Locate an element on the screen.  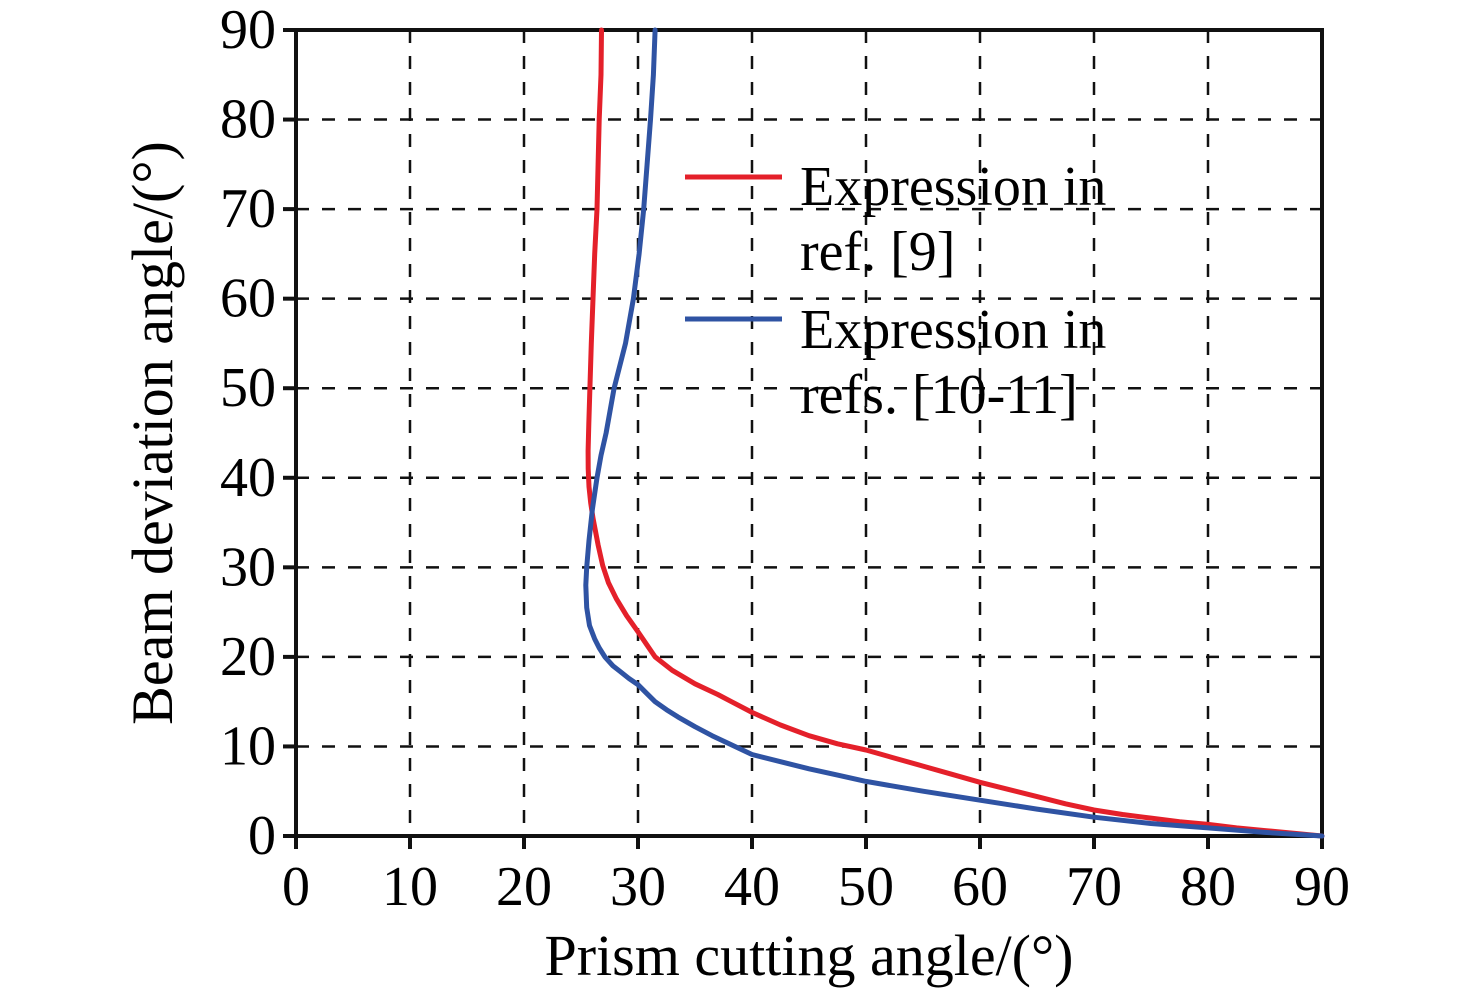
x-tick-label-0: 0 is located at coordinates (296, 887).